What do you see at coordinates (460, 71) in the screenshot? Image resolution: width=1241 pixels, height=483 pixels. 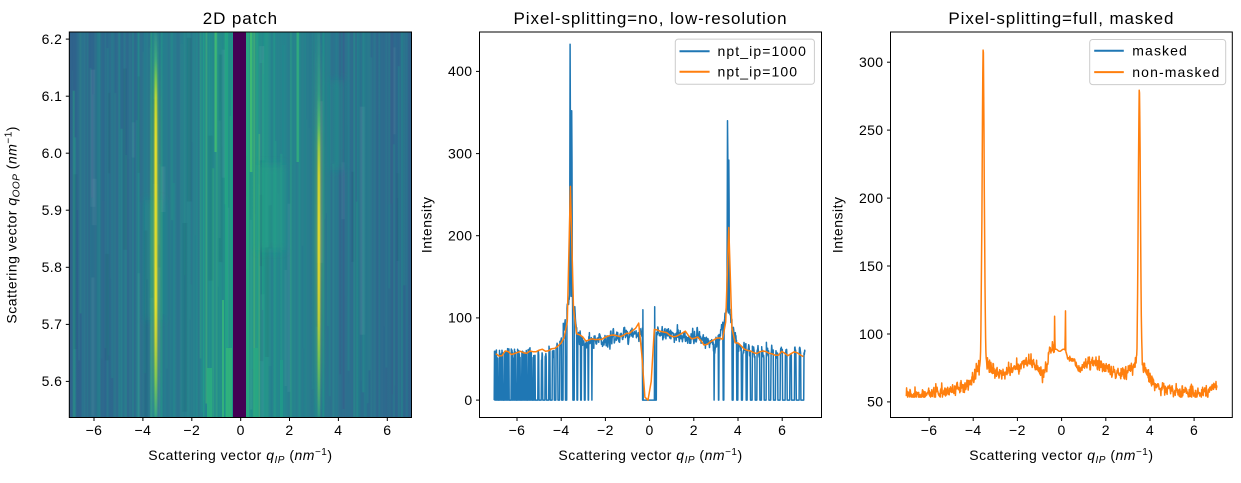 I see `svg-text: 400` at bounding box center [460, 71].